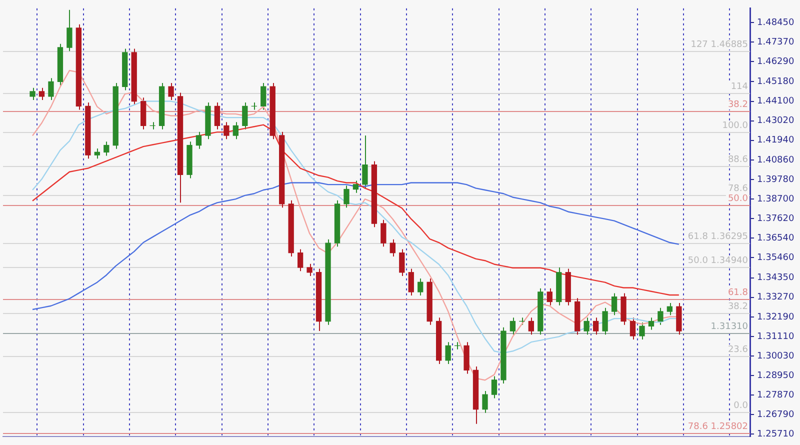  What do you see at coordinates (738, 189) in the screenshot?
I see `annotation: 78.6` at bounding box center [738, 189].